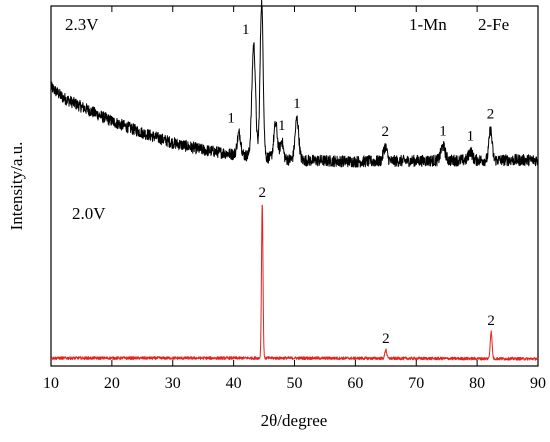  I want to click on x-tick-label: 20, so click(112, 383).